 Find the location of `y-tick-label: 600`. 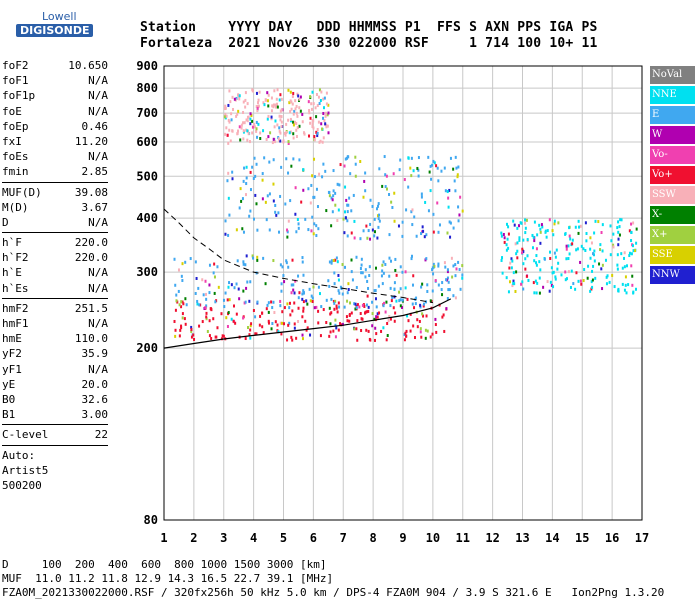

y-tick-label: 600 is located at coordinates (147, 142).